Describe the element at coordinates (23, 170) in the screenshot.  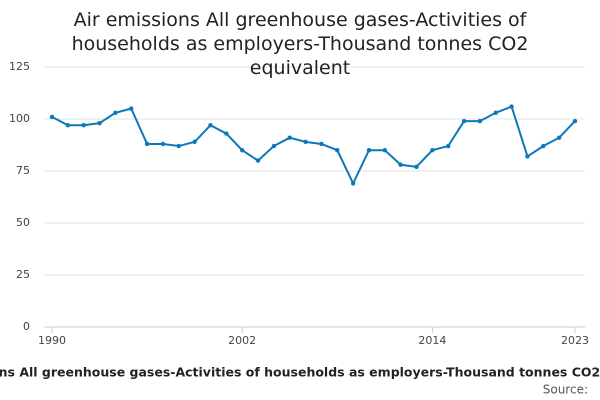
I see `y-tick-label: 75` at that location.